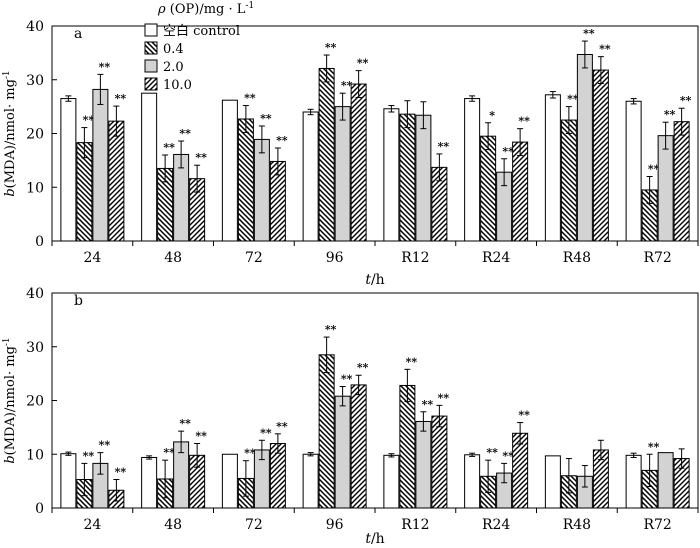 The height and width of the screenshot is (548, 700). I want to click on x-tick-label: R12, so click(415, 258).